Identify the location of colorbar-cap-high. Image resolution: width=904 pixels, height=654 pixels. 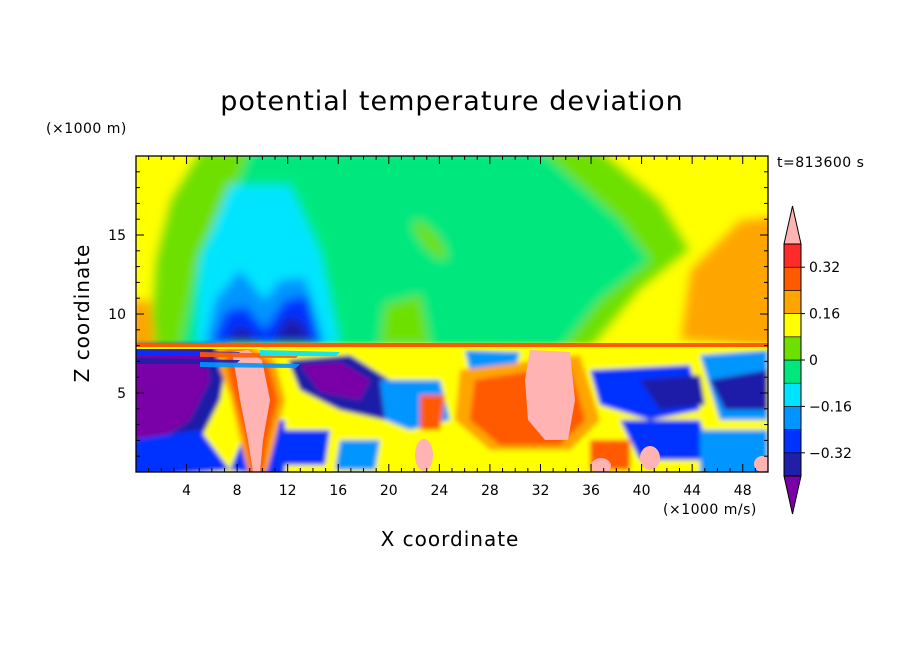
(792, 225).